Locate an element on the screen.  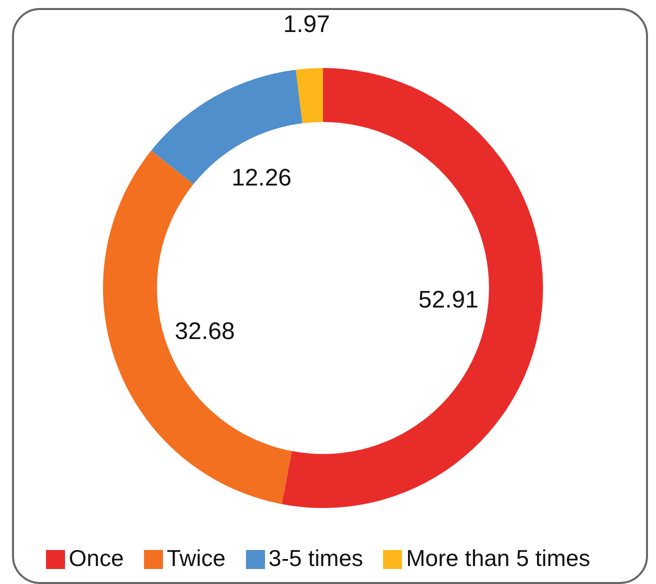
legend-label: Twice is located at coordinates (196, 558).